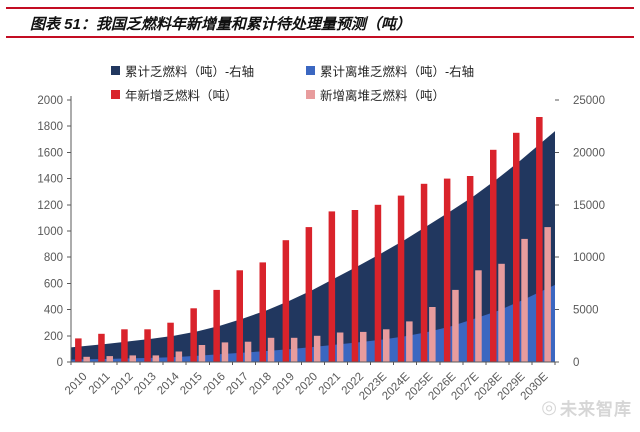  I want to click on svg-text: 2018, so click(260, 384).